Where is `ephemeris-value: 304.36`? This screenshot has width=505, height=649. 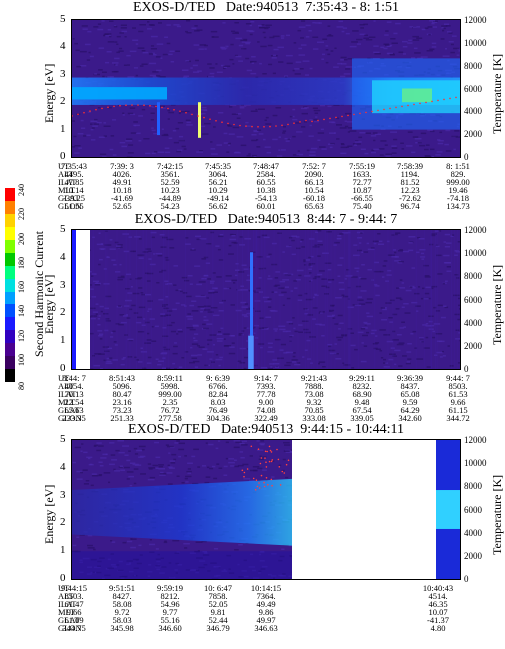 ephemeris-value: 304.36 is located at coordinates (218, 418).